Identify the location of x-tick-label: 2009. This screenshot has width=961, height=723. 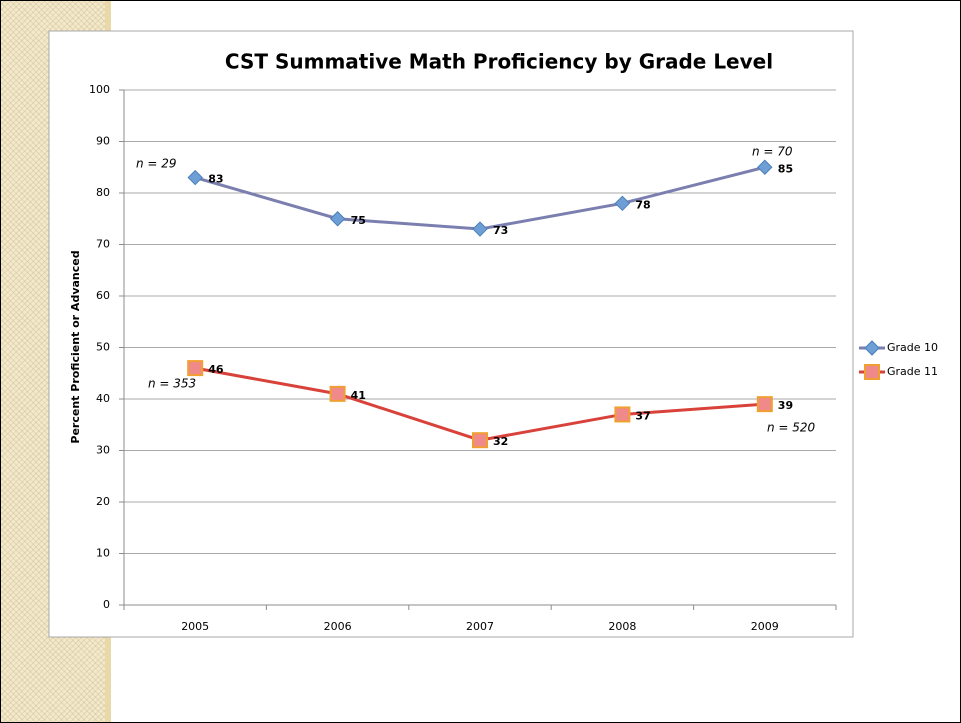
(765, 626).